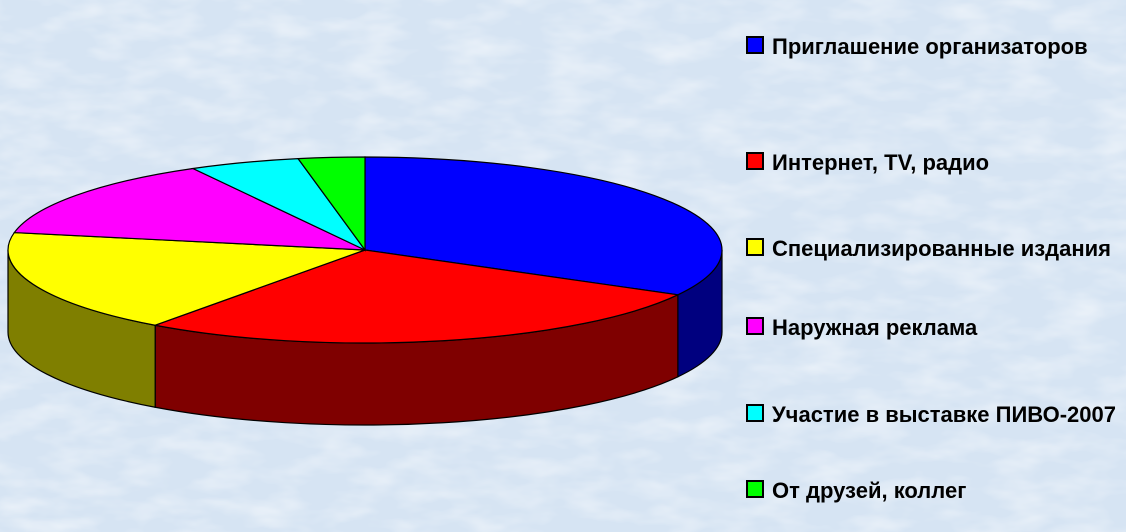 The height and width of the screenshot is (532, 1126). I want to click on legend-item: Приглашение организаторов, so click(936, 46).